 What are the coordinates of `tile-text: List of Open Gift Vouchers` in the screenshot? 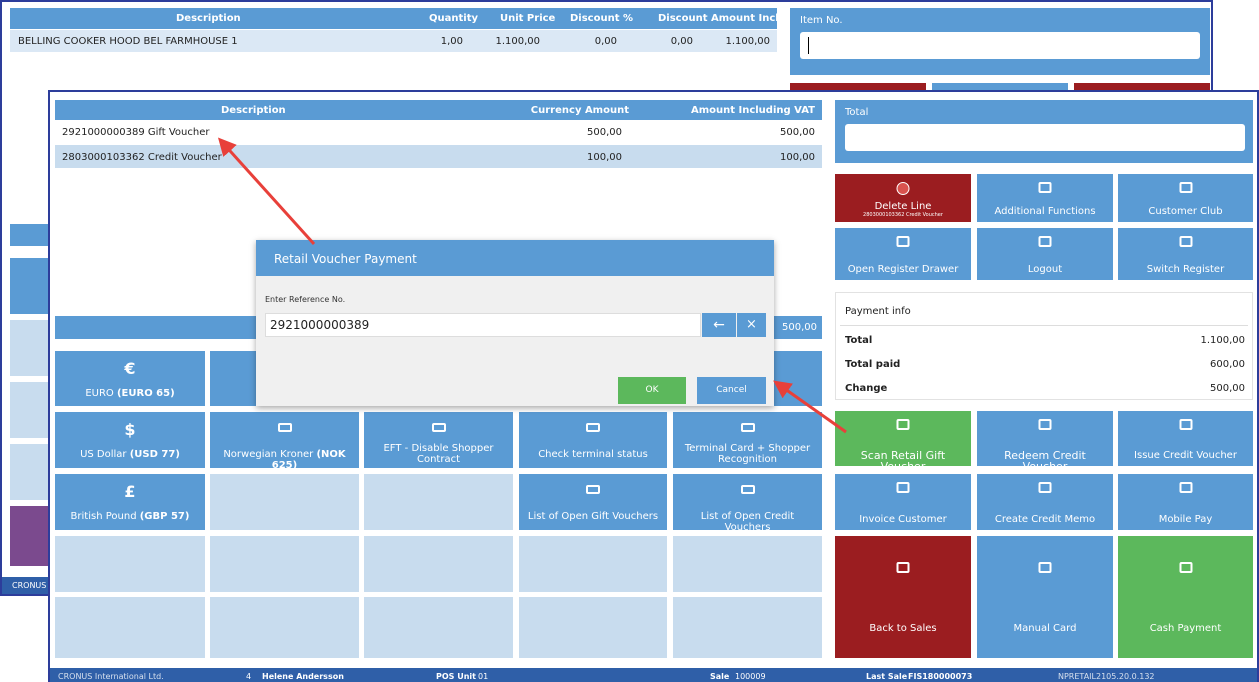 It's located at (593, 516).